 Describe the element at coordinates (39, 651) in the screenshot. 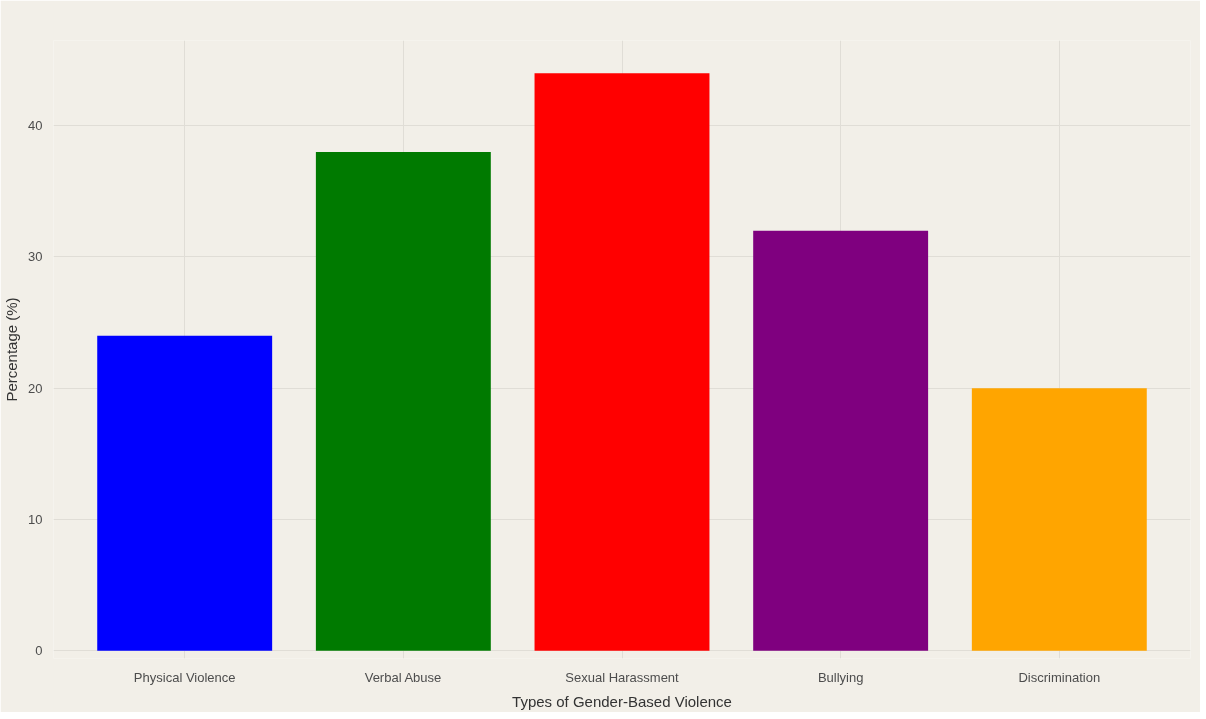

I see `y-tick-label: 0` at that location.